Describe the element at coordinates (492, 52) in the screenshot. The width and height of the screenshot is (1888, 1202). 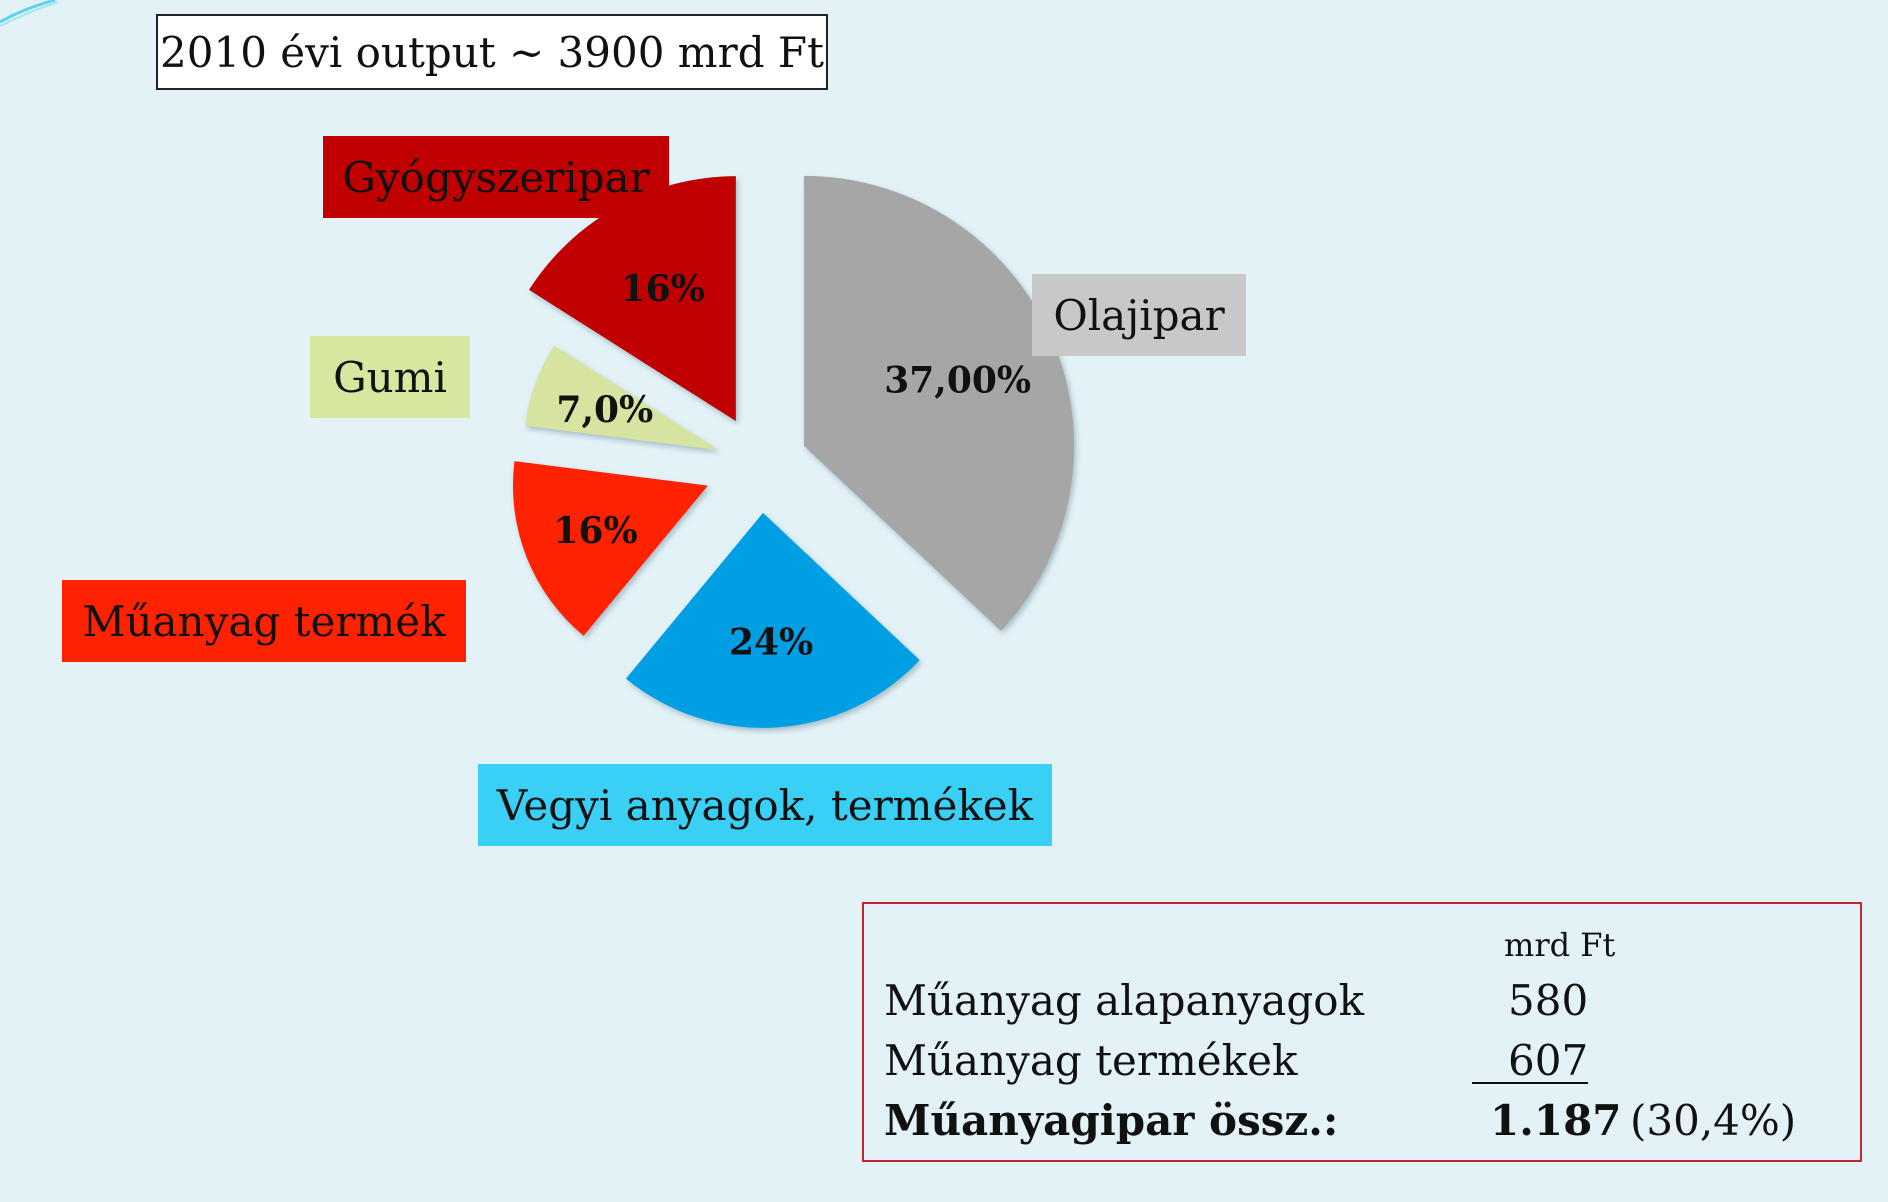
I see `chart-title: 2010 évi output ~ 3900 mrd Ft` at that location.